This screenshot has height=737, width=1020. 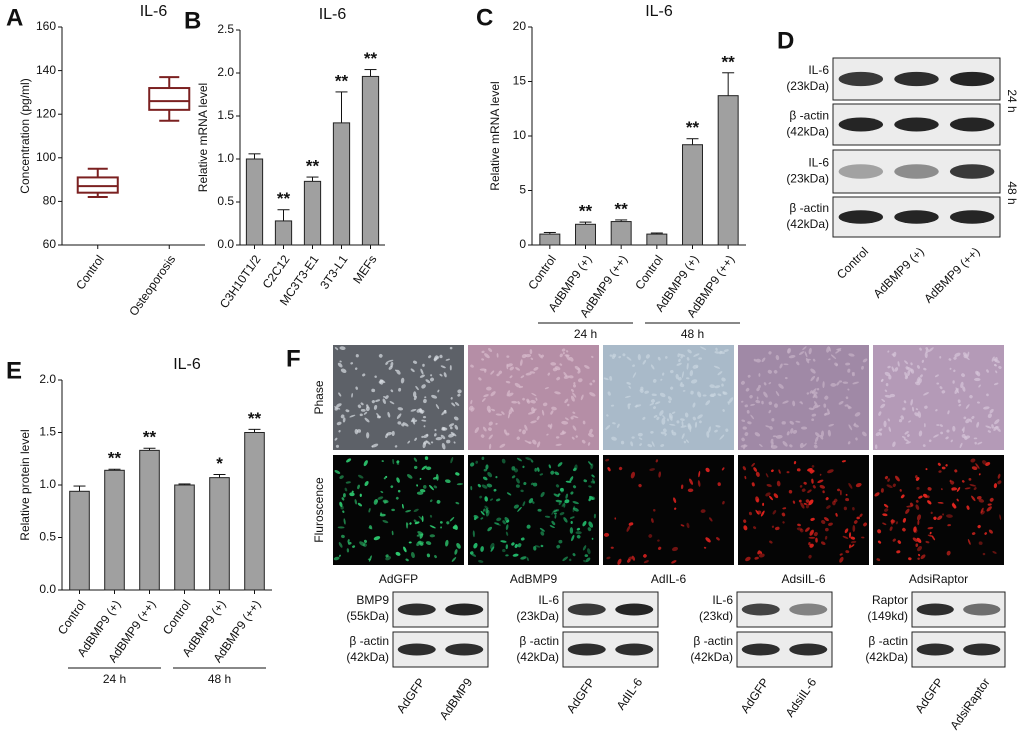 What do you see at coordinates (899, 272) in the screenshot?
I see `lane-label: AdBMP9 (+)` at bounding box center [899, 272].